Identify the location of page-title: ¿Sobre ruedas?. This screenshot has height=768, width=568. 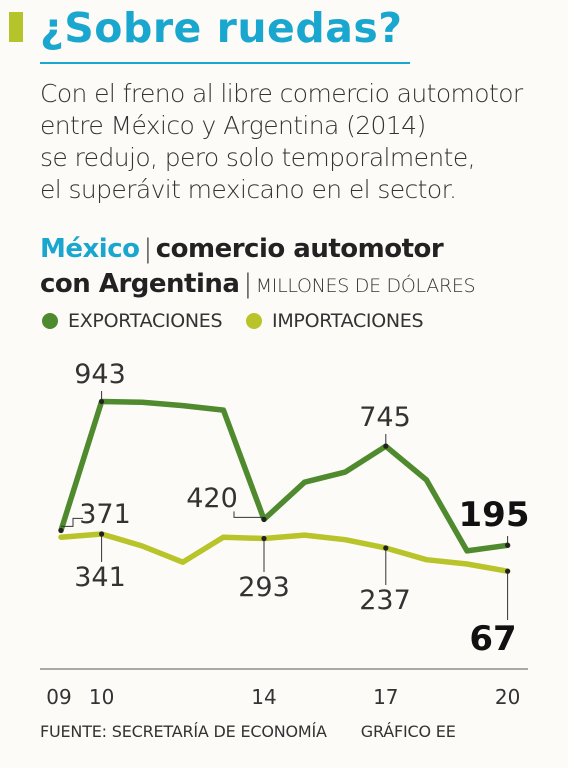
(221, 28).